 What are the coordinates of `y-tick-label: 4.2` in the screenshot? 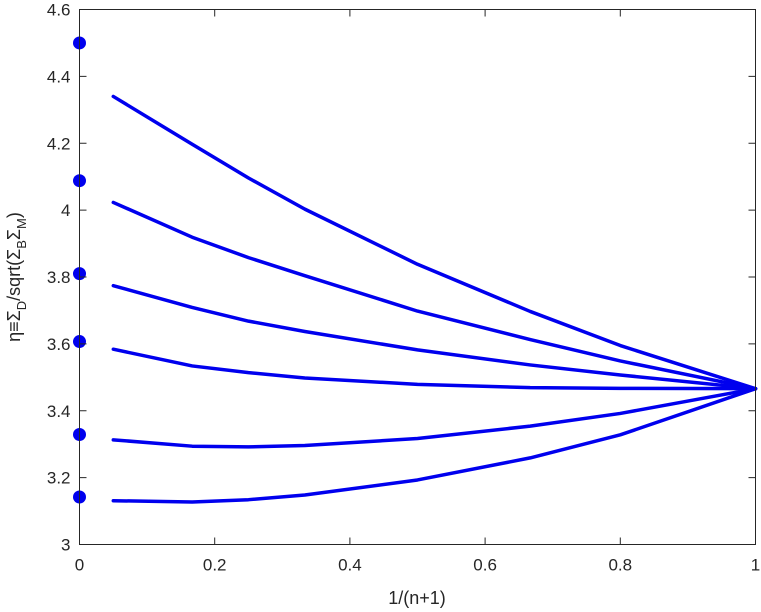 It's located at (59, 143).